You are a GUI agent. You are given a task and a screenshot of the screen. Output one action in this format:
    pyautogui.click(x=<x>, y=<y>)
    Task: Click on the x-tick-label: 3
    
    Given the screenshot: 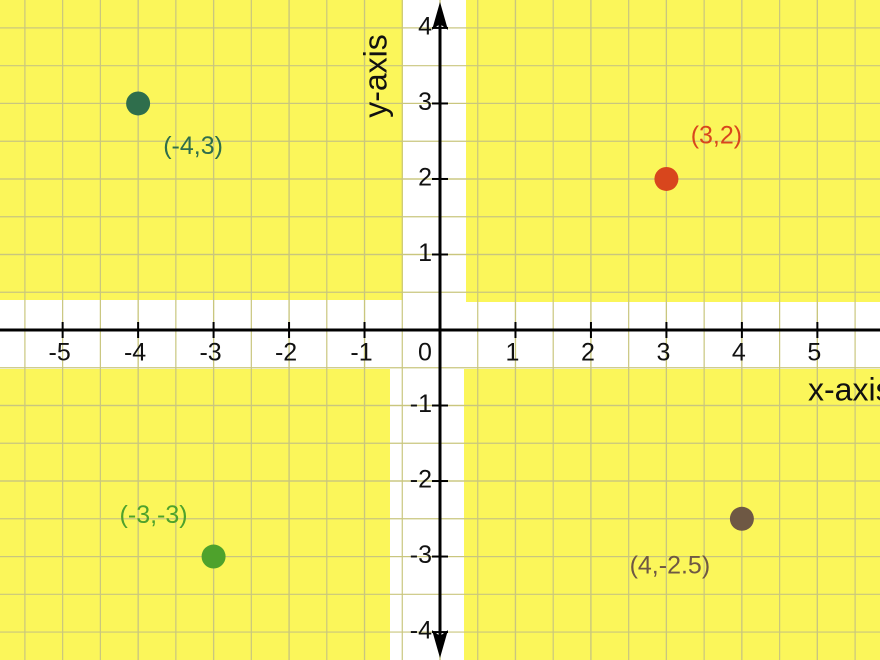 What is the action you would take?
    pyautogui.click(x=663, y=353)
    